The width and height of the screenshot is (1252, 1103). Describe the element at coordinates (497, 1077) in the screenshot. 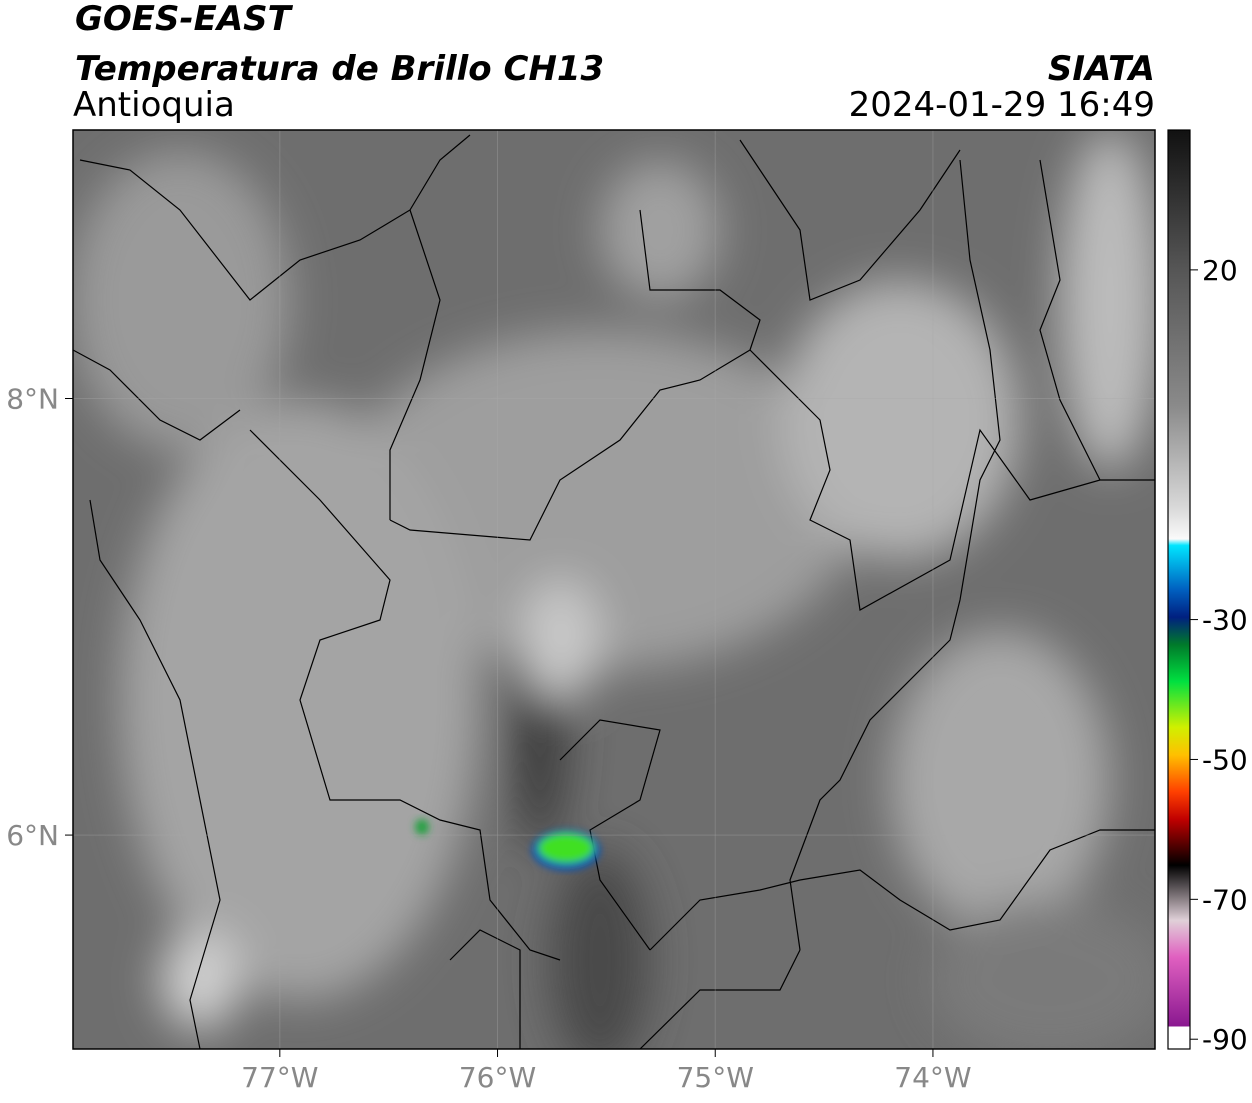

I see `x-tick-label: 76°W` at that location.